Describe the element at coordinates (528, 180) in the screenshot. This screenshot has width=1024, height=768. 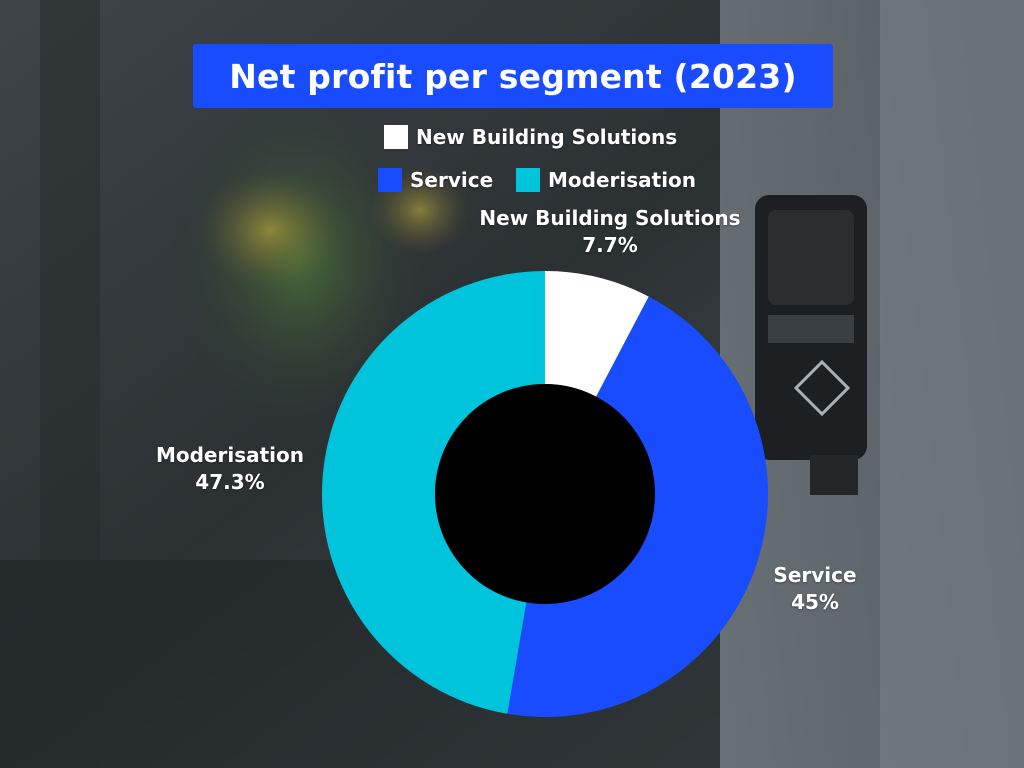
I see `legend-swatch-moderisation` at that location.